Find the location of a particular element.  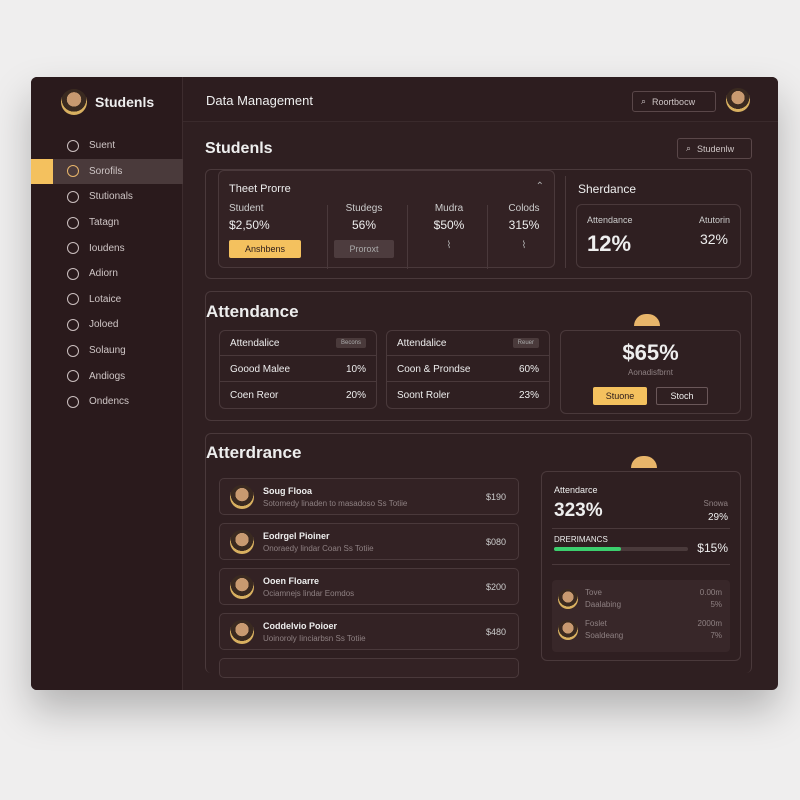

list-title: Atterdrance is located at coordinates (254, 452).